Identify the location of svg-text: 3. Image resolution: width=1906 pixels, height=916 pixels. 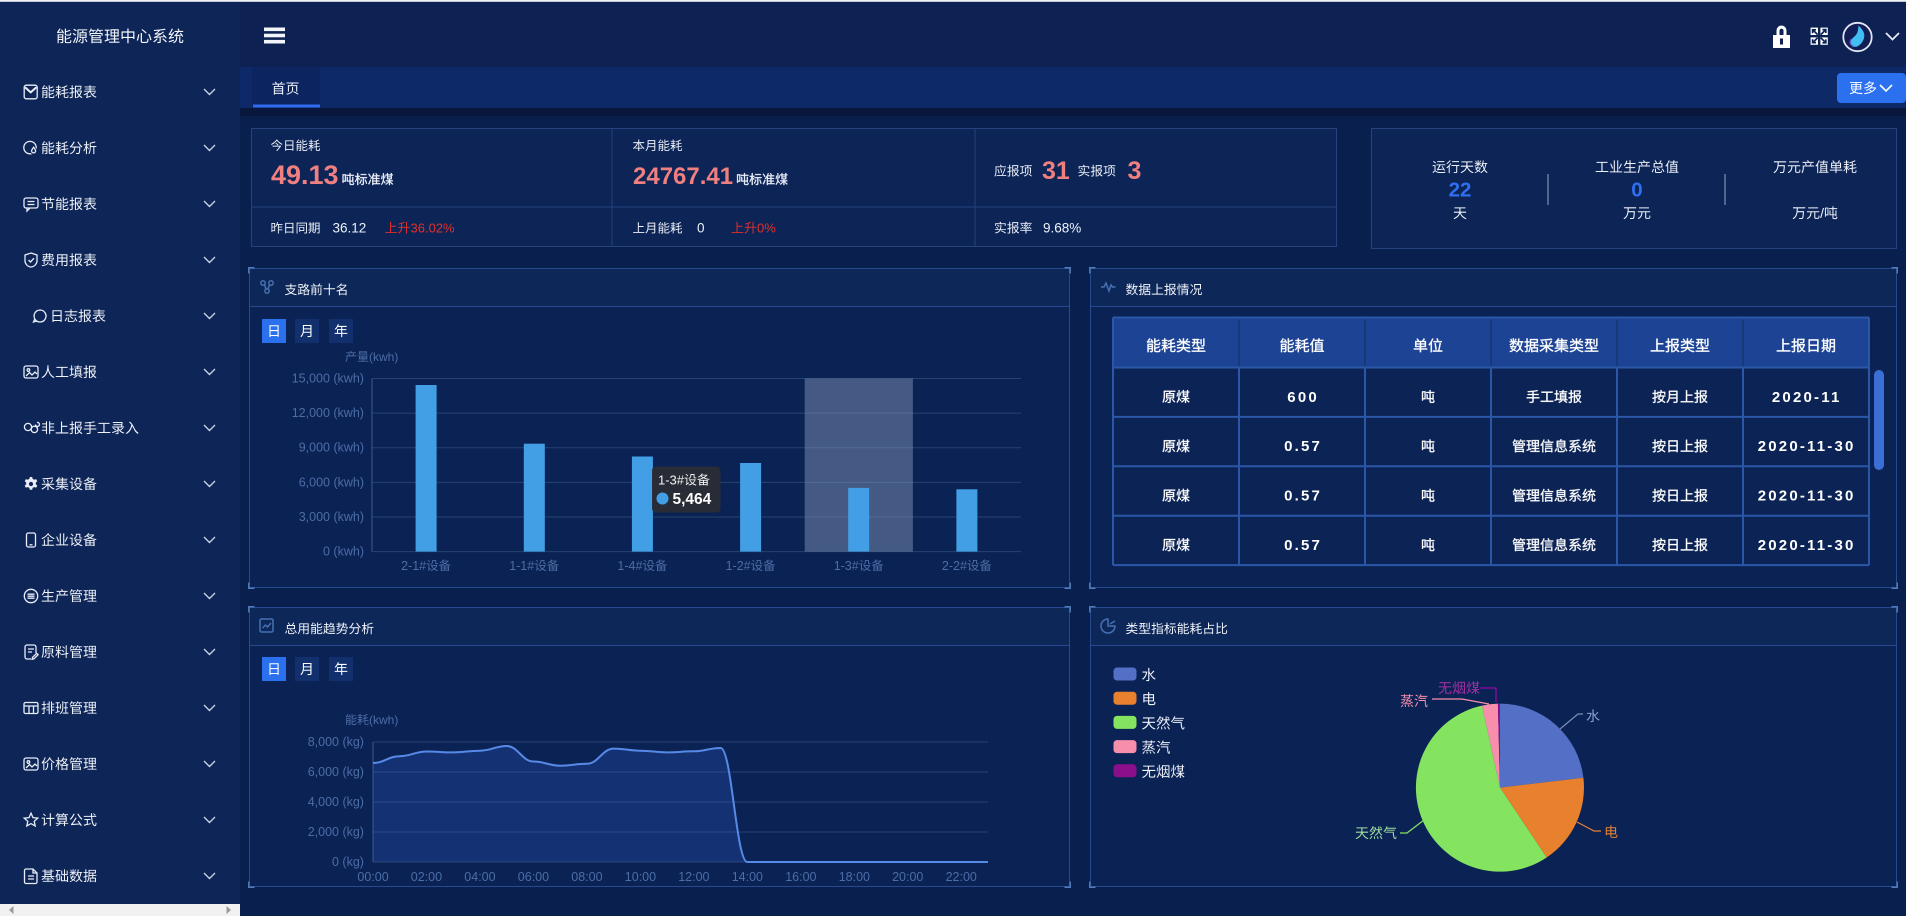
(1135, 171).